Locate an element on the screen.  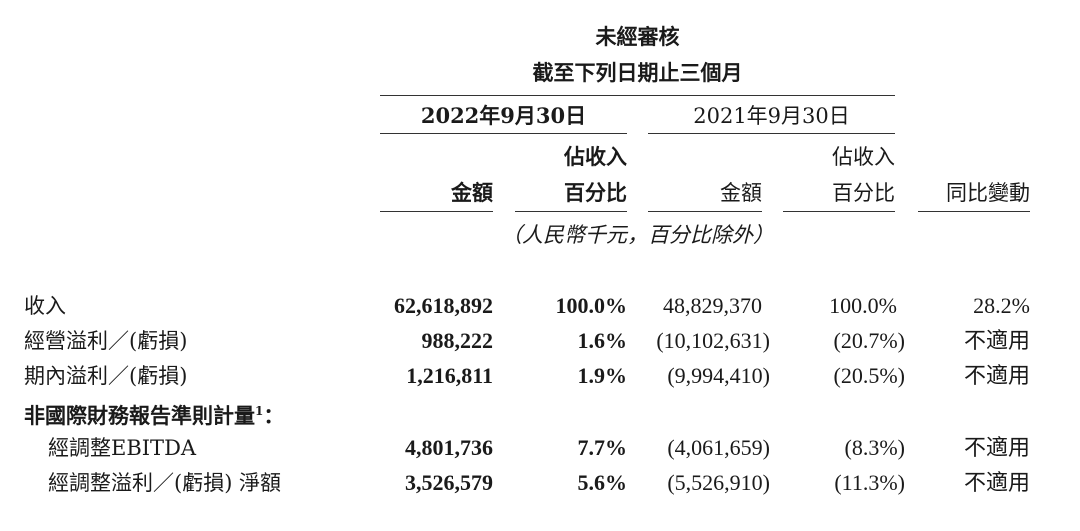
pct-2022: 100.0% is located at coordinates (591, 305).